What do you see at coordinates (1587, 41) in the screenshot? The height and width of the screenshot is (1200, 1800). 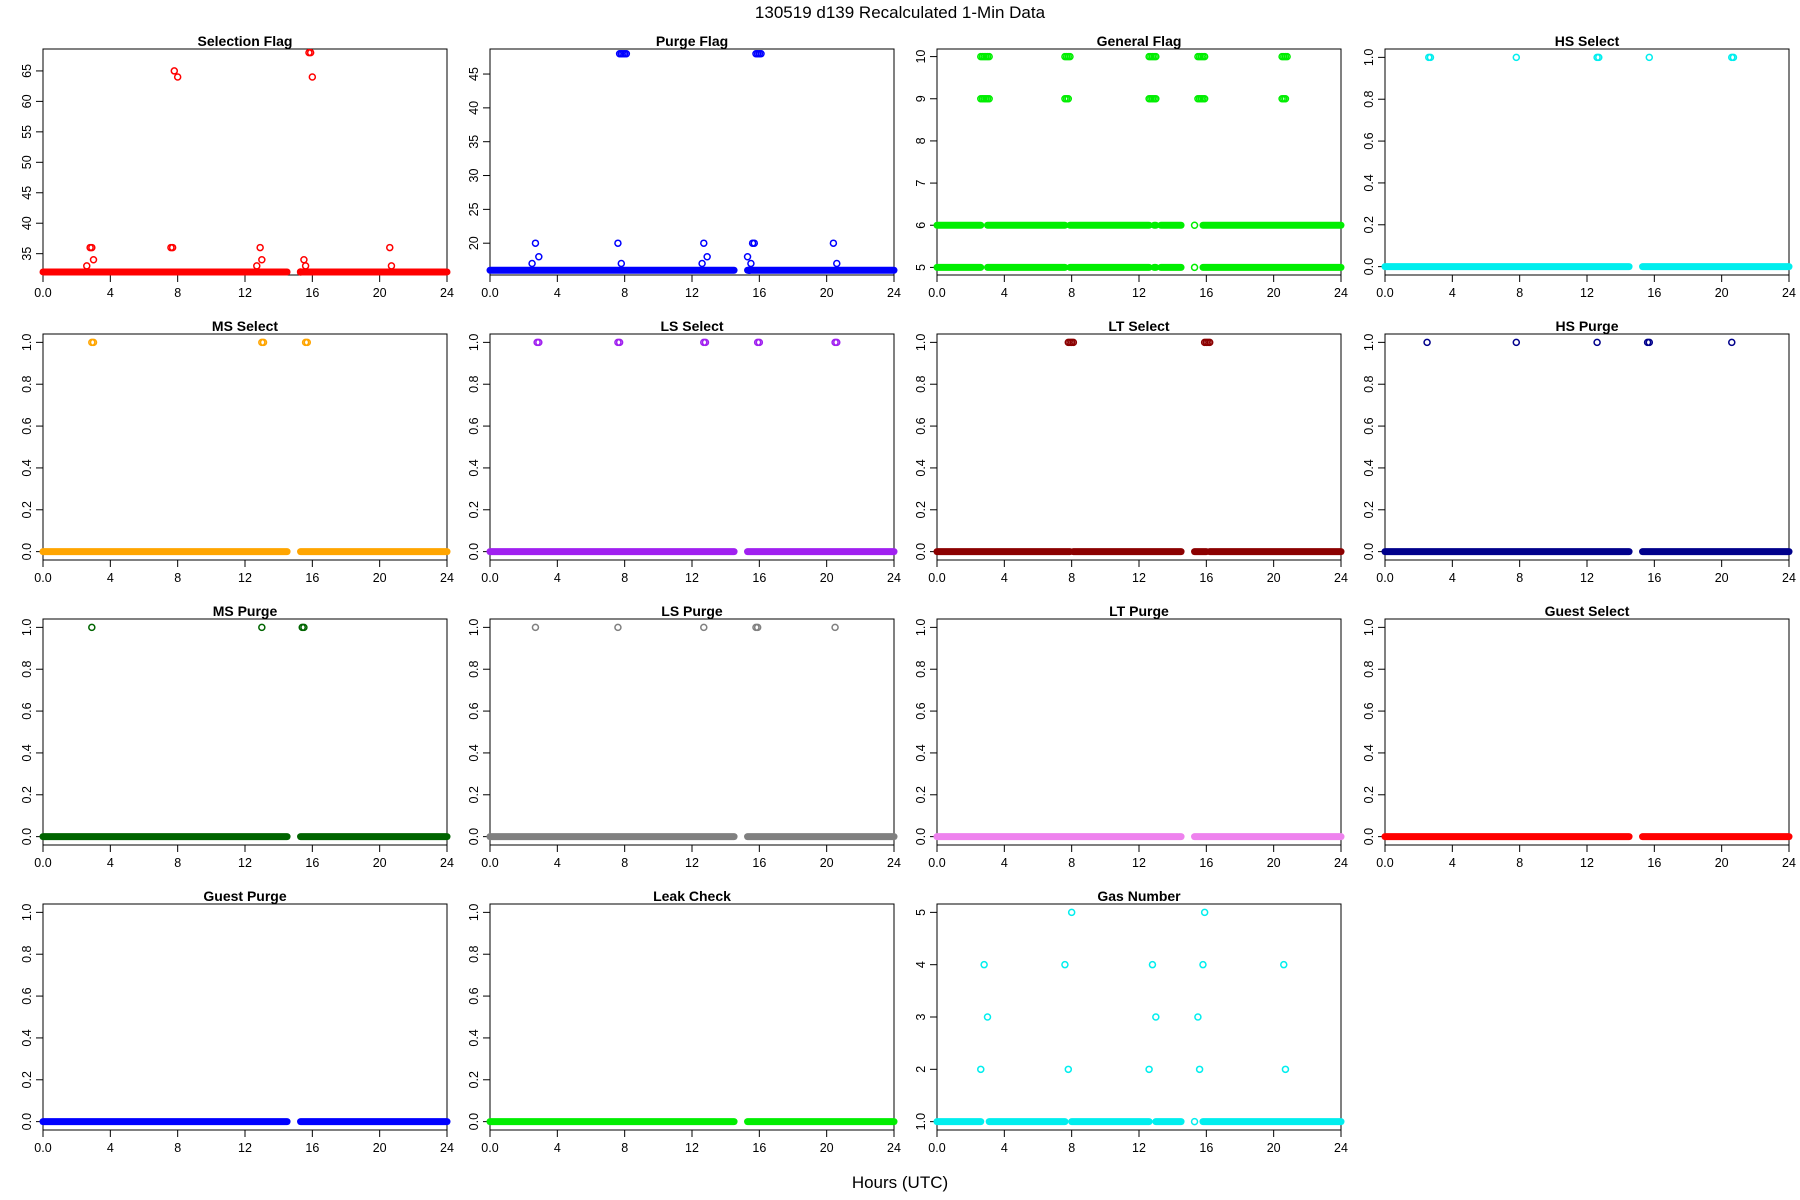 I see `panel-title: HS Select` at bounding box center [1587, 41].